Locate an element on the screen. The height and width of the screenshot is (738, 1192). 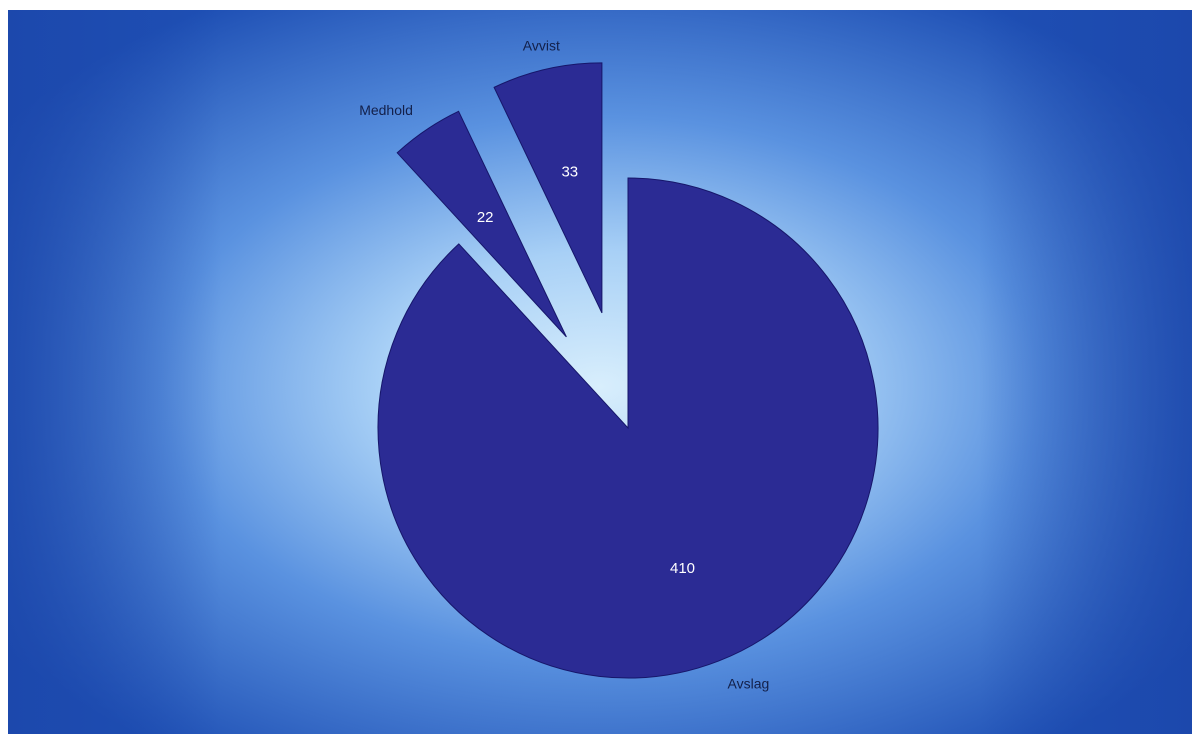
category-label-medhold: Medhold is located at coordinates (386, 110).